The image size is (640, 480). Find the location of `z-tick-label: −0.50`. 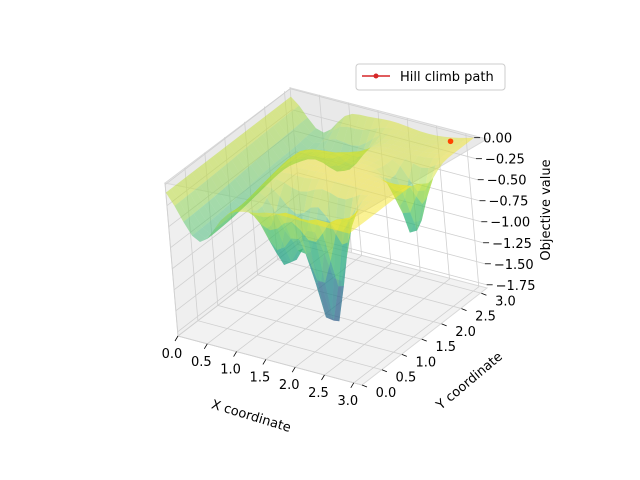

z-tick-label: −0.50 is located at coordinates (507, 181).